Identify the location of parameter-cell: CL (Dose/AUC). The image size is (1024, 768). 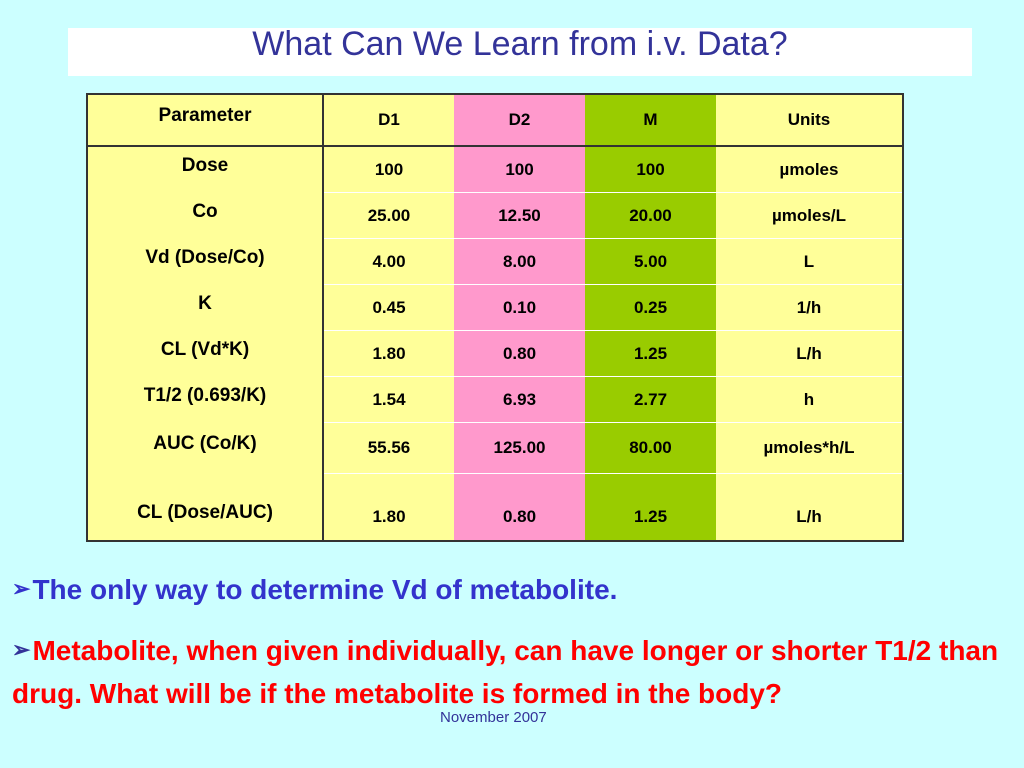
(205, 517).